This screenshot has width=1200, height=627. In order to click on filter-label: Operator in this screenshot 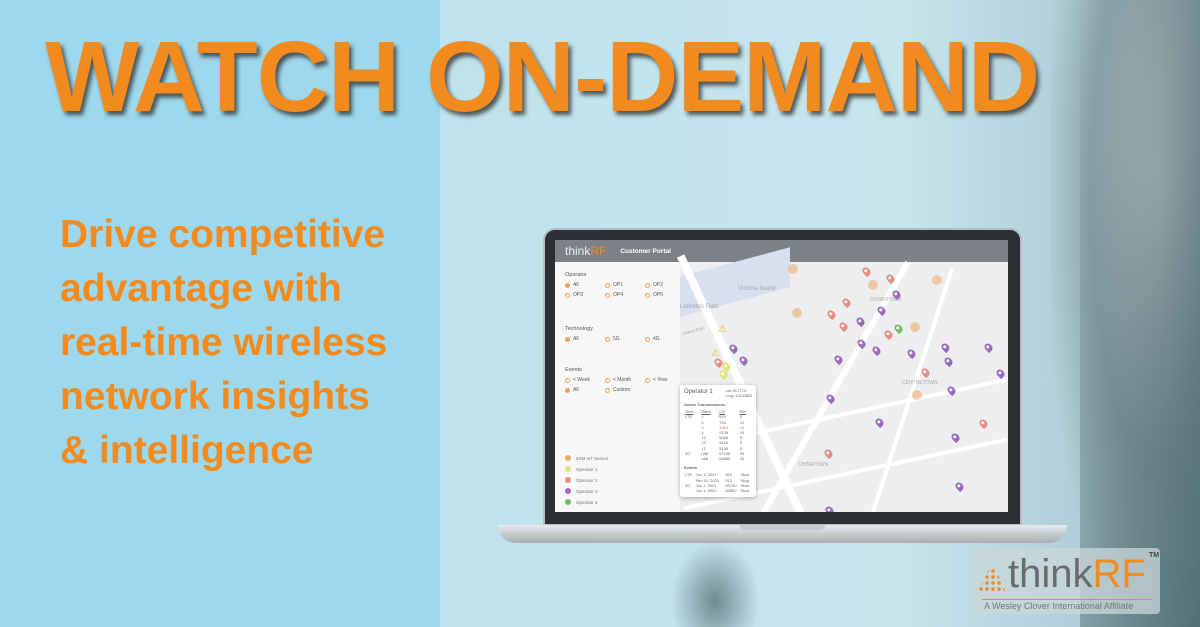, I will do `click(576, 275)`.